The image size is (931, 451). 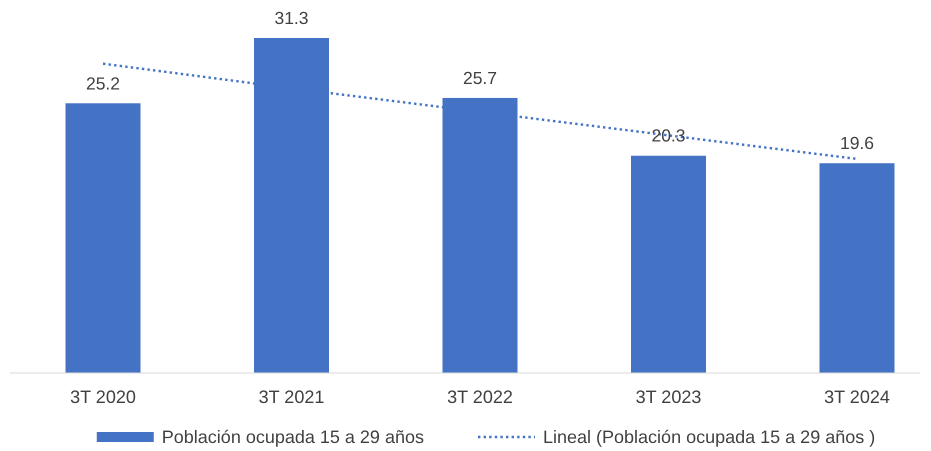 I want to click on x-tick-label: 3T 2023, so click(x=669, y=397).